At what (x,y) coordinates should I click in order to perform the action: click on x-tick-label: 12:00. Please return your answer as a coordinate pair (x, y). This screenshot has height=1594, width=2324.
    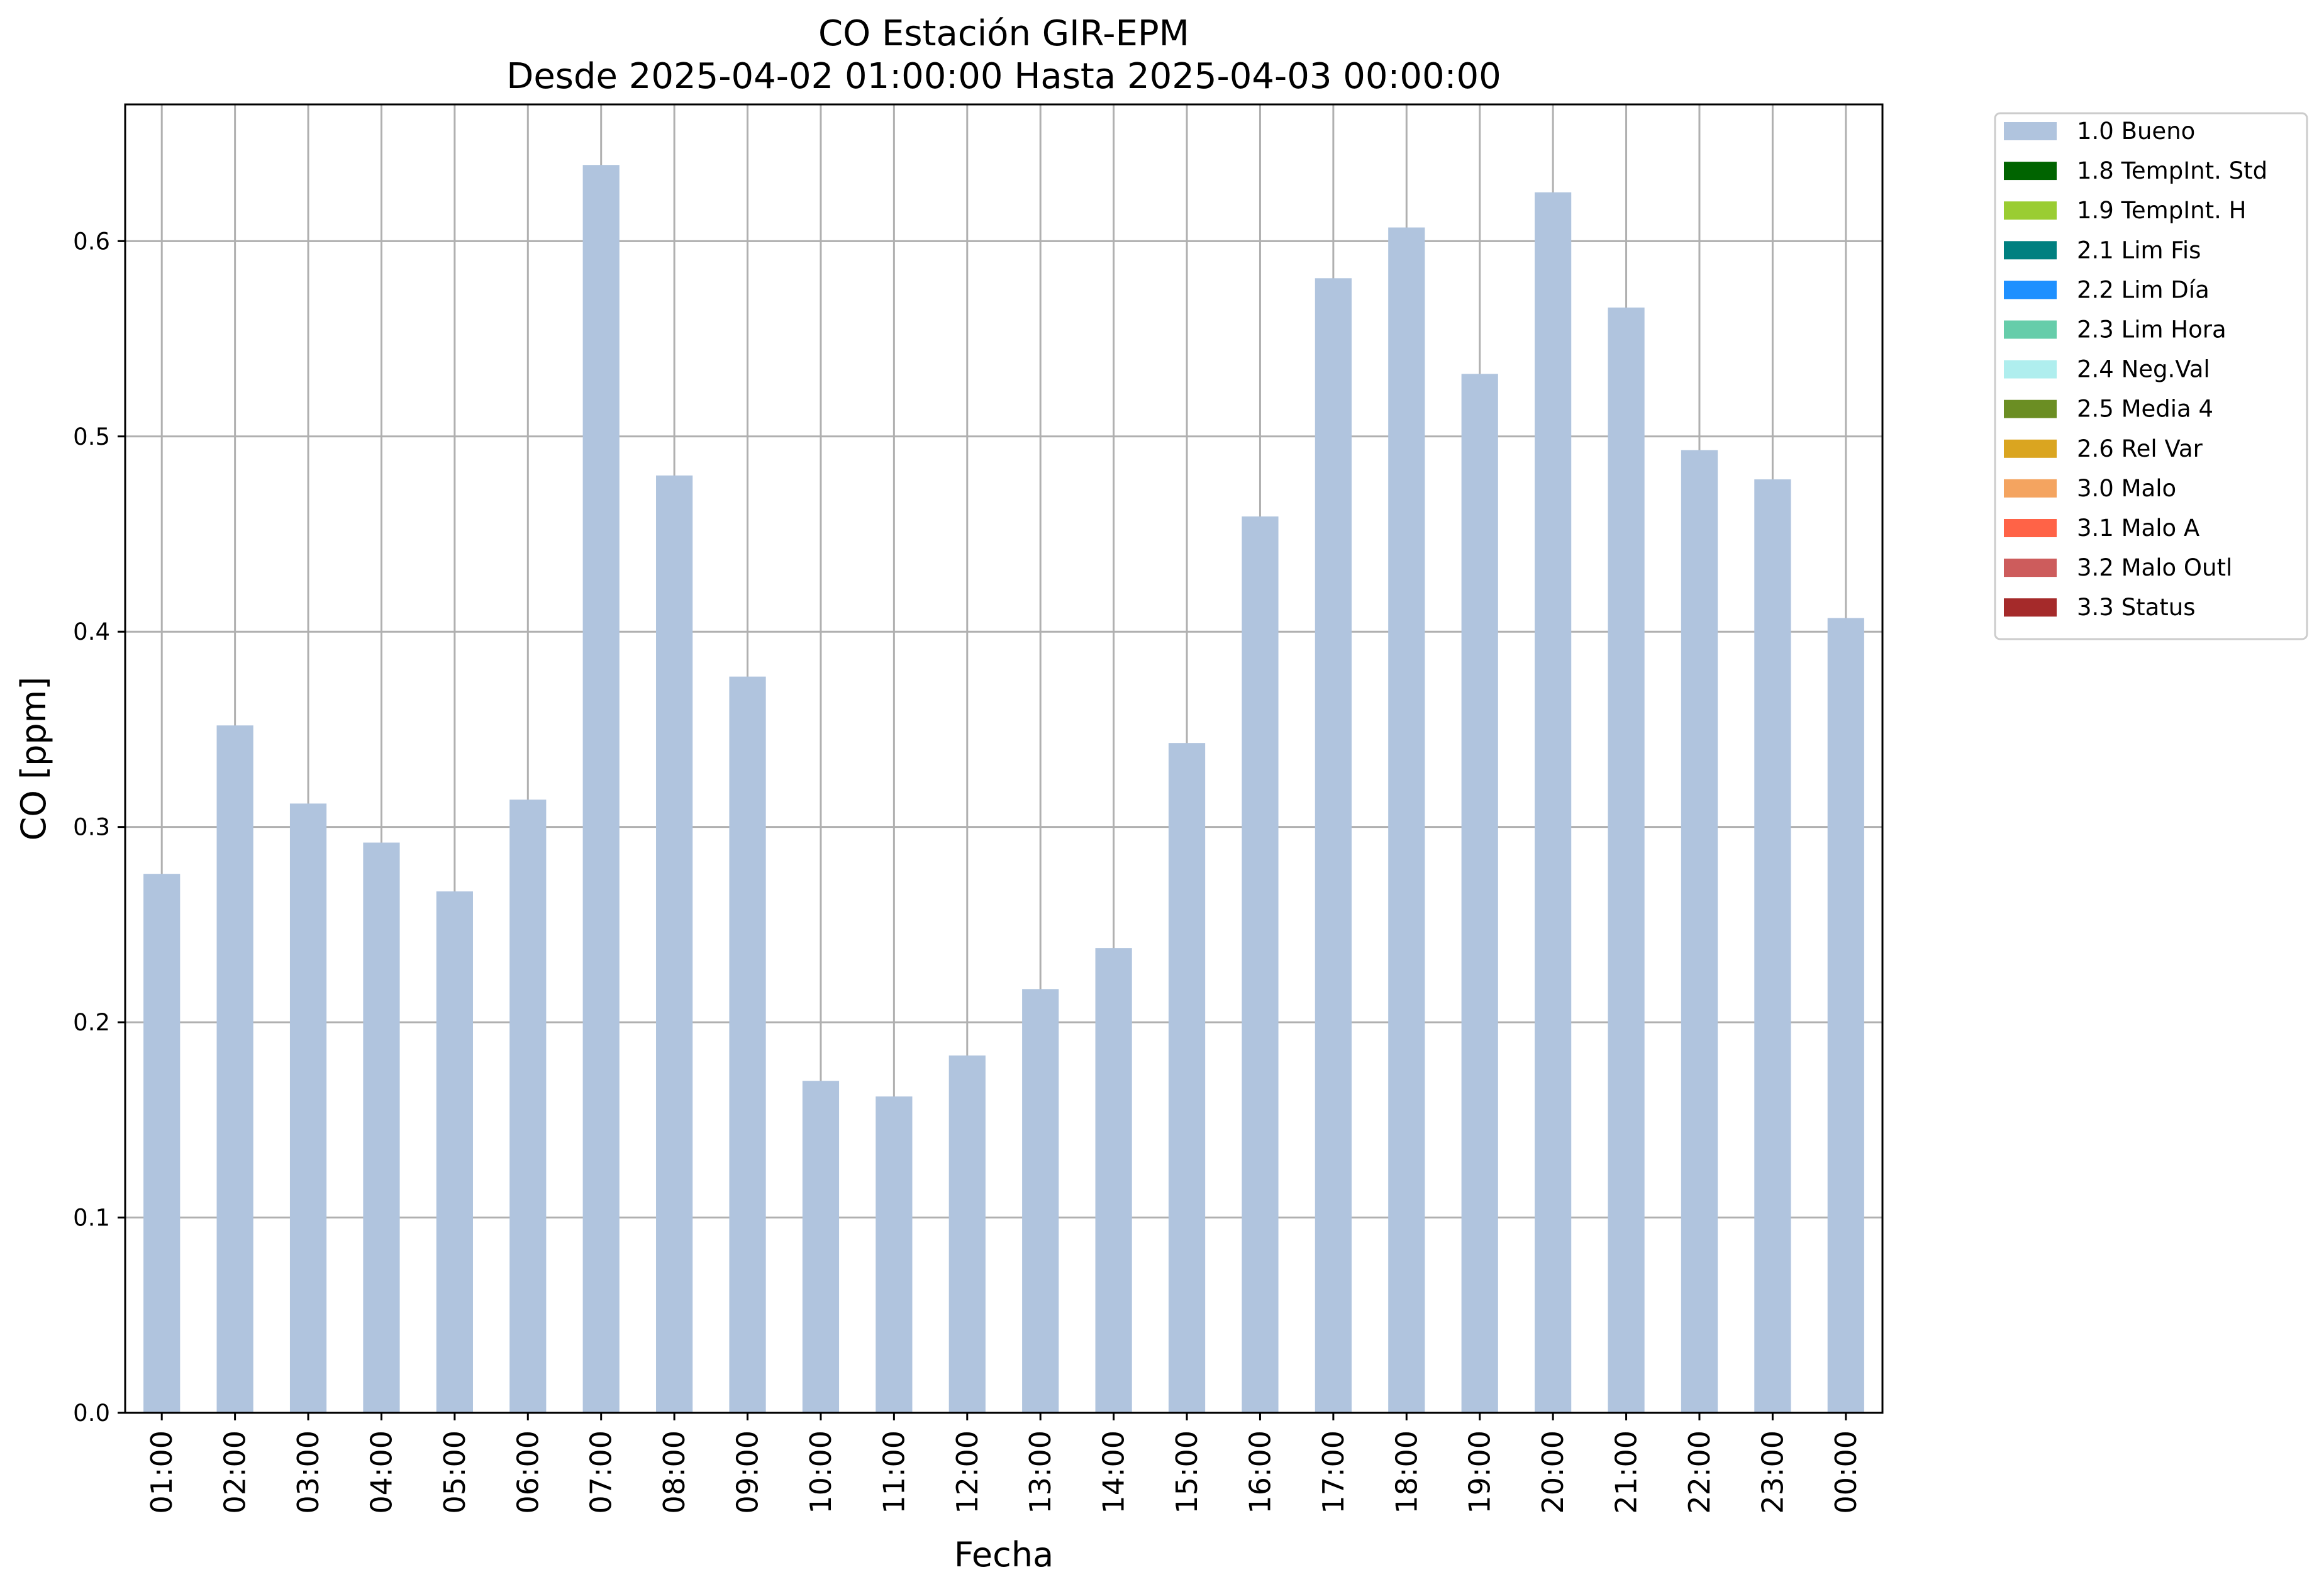
    Looking at the image, I should click on (967, 1472).